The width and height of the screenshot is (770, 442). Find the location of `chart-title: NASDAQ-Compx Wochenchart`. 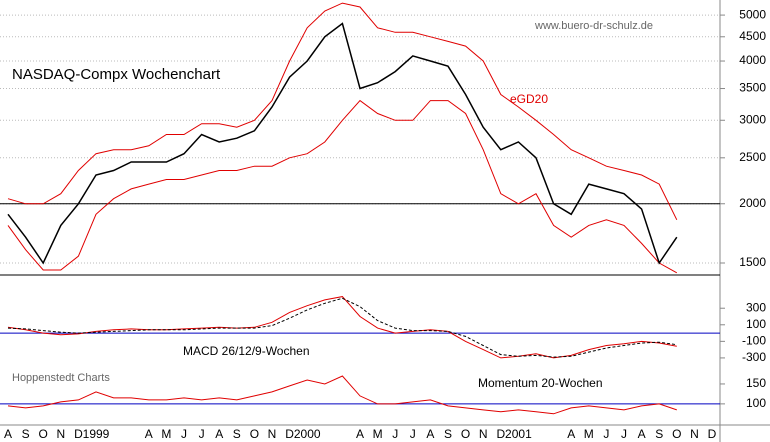

chart-title: NASDAQ-Compx Wochenchart is located at coordinates (116, 74).